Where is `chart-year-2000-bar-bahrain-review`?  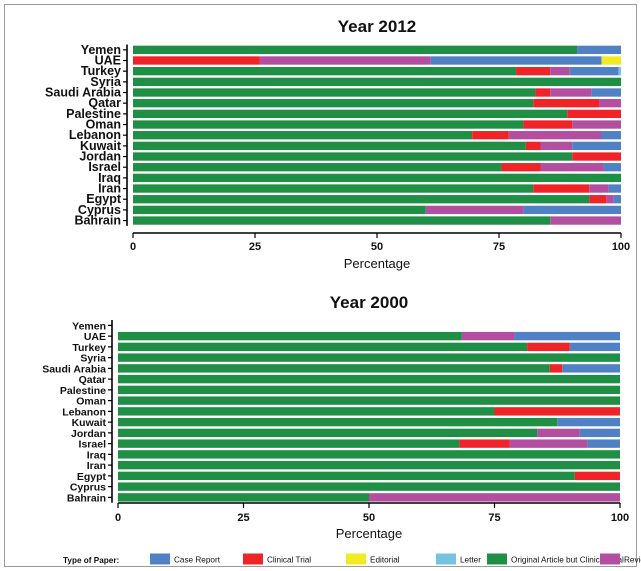 chart-year-2000-bar-bahrain-review is located at coordinates (494, 497).